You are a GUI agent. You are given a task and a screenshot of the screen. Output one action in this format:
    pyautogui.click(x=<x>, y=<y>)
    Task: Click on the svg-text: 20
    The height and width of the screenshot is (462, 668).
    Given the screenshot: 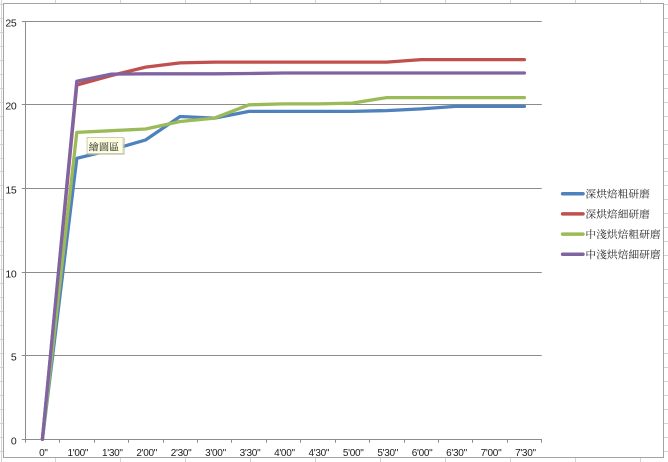 What is the action you would take?
    pyautogui.click(x=10, y=106)
    